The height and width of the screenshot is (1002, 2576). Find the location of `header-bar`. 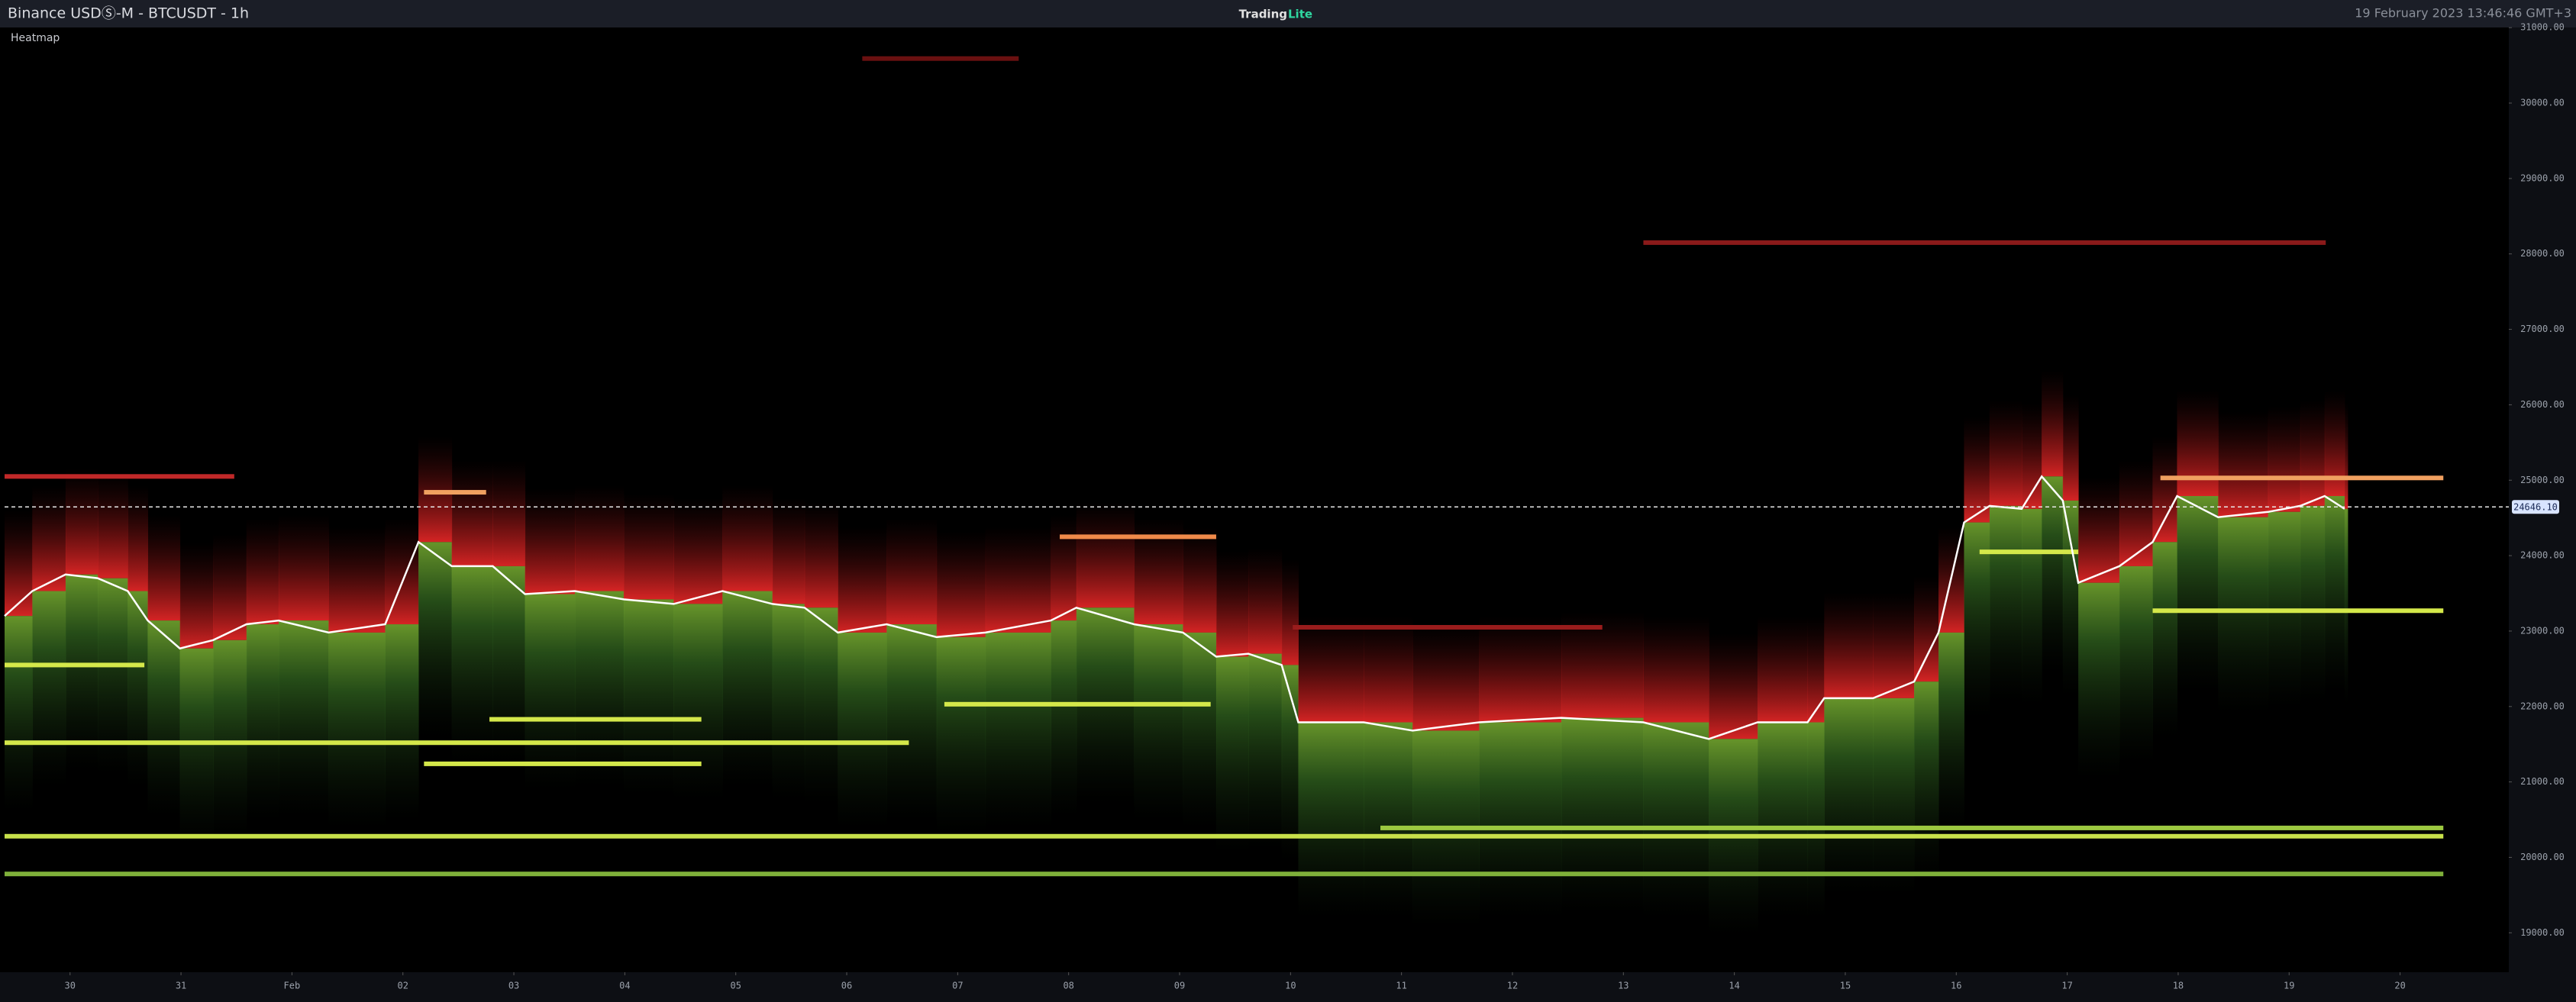

header-bar is located at coordinates (1288, 13).